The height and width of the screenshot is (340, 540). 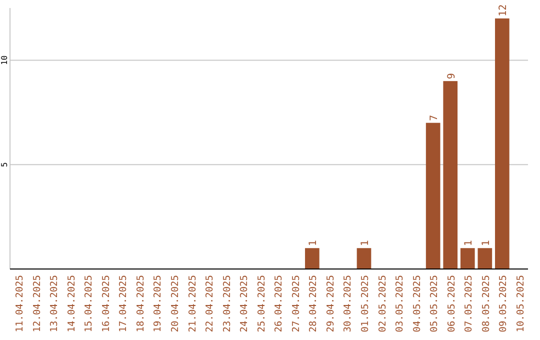 I want to click on y-tick-label: 10, so click(x=4, y=60).